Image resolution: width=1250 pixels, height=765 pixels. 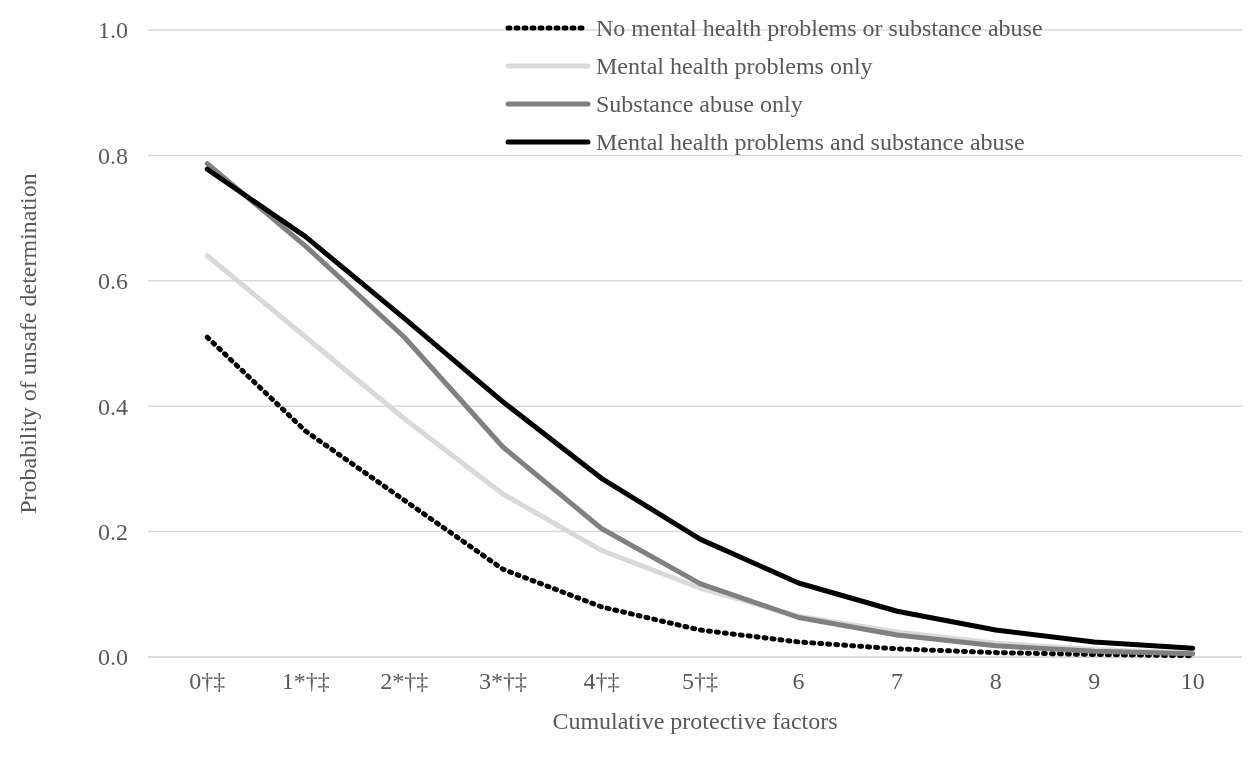 I want to click on x-tick-label: 3*†‡, so click(x=502, y=681).